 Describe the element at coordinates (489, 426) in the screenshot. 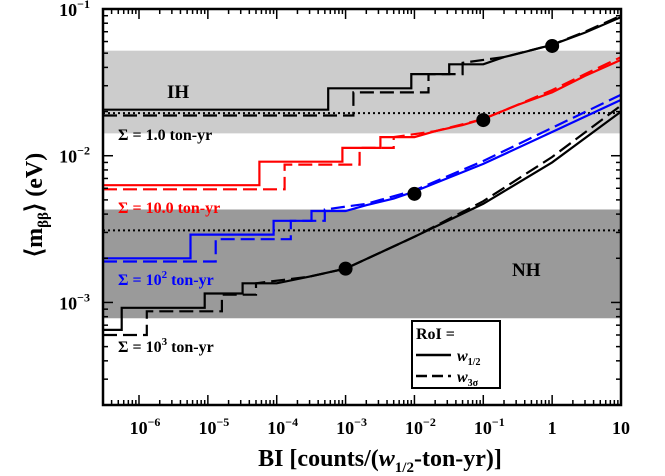

I see `x-tick-label: 10⁻¹` at that location.